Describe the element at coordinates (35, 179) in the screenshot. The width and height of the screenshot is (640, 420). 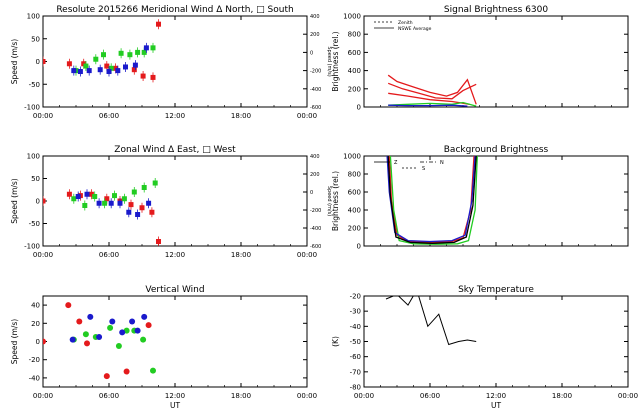
I see `zonal-y-tick-label: 50` at that location.